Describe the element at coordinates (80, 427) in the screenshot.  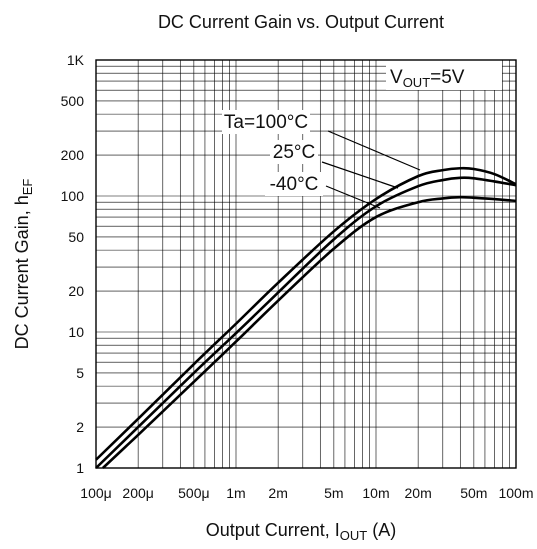
I see `y-tick-label: 2` at that location.